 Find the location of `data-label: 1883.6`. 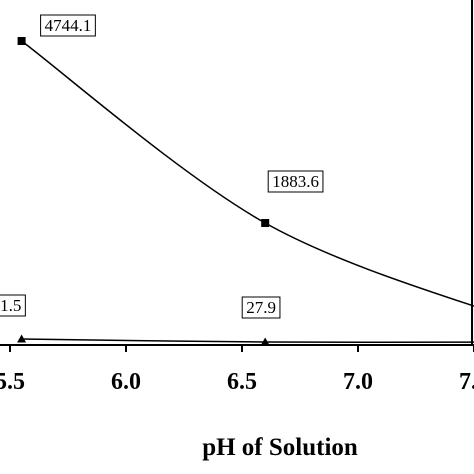

data-label: 1883.6 is located at coordinates (295, 181).